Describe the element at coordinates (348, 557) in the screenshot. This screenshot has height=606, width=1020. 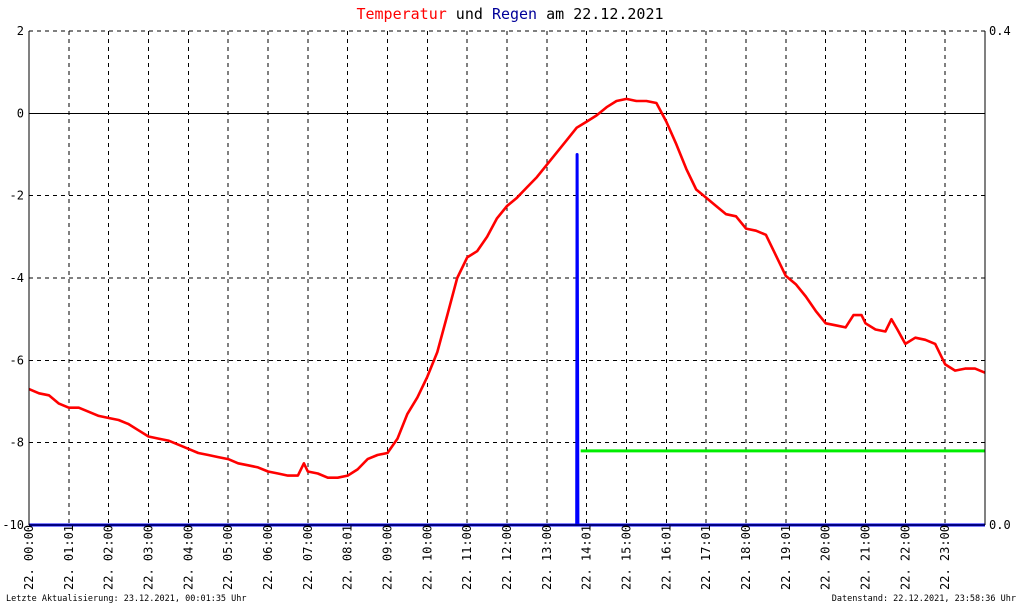
I see `x-tick-label: 22. 08:01` at that location.